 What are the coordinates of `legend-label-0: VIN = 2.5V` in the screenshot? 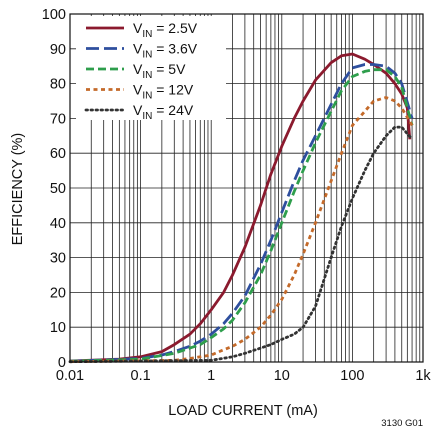 It's located at (165, 30).